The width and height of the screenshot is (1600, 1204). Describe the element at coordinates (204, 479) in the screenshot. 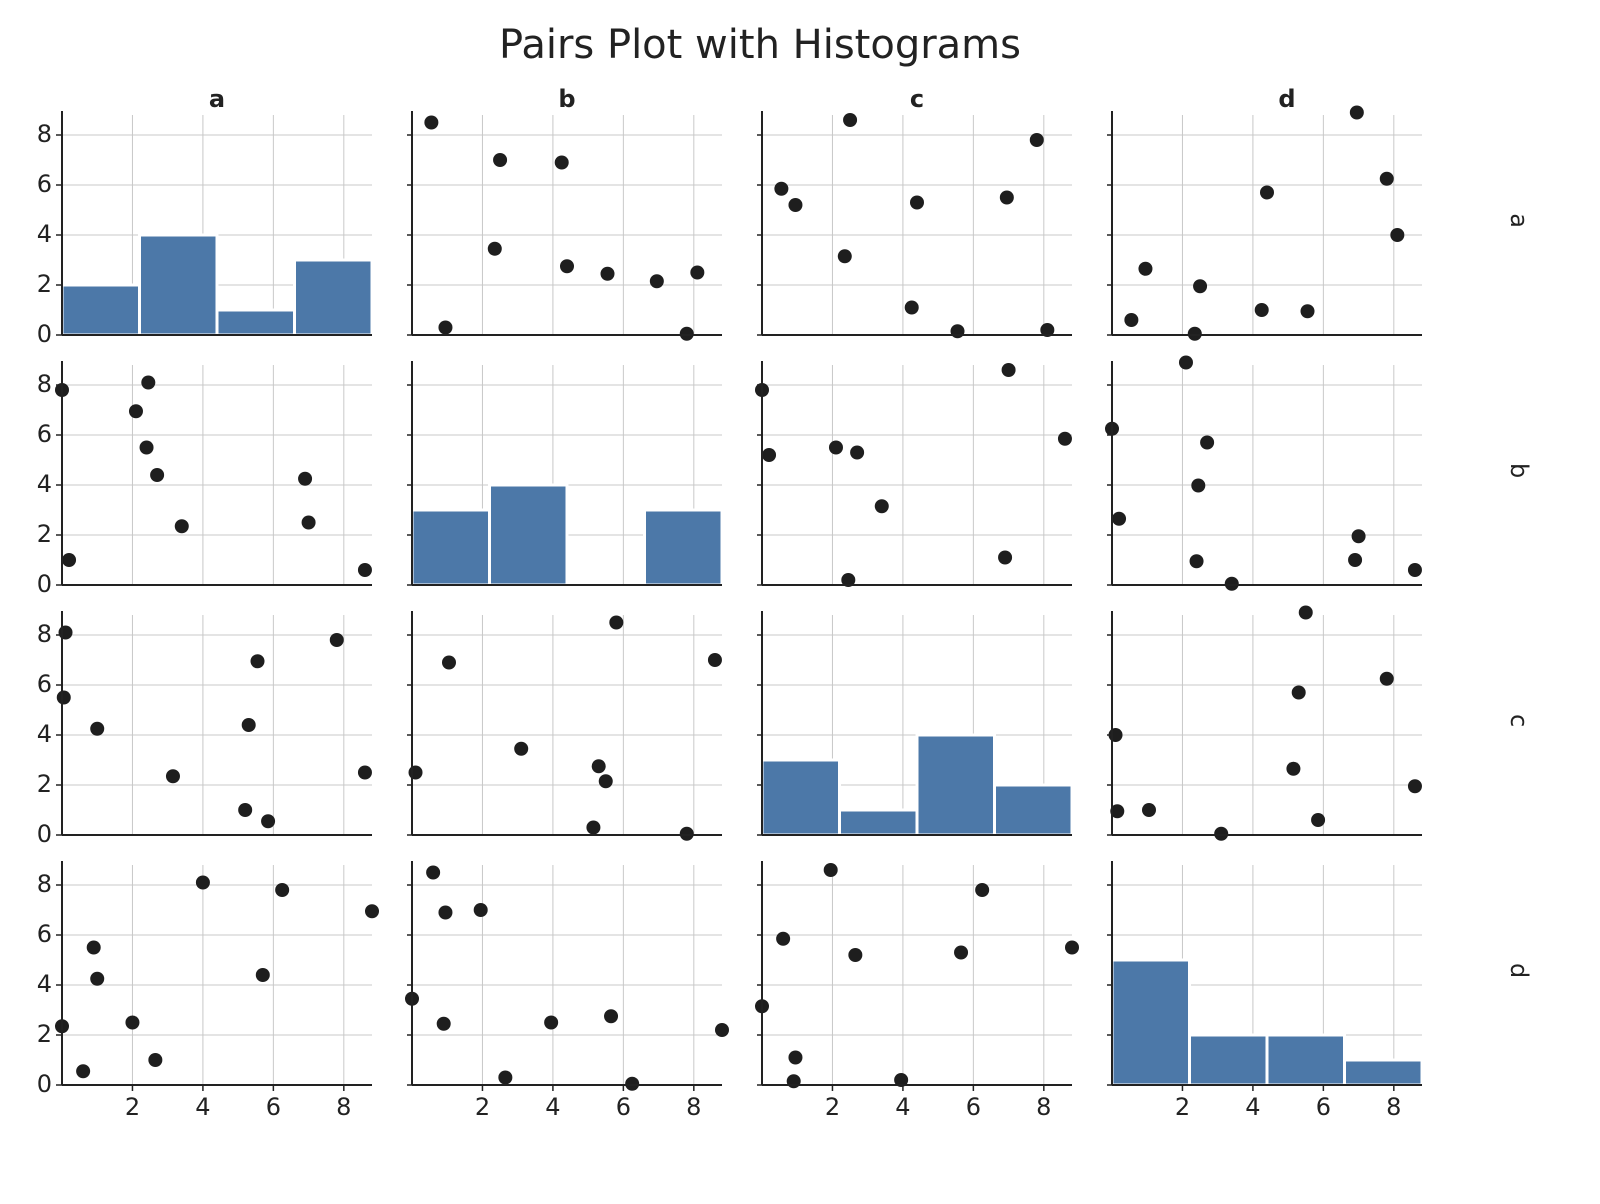

I see `panel-b-a: 0 2 4 6 8` at that location.